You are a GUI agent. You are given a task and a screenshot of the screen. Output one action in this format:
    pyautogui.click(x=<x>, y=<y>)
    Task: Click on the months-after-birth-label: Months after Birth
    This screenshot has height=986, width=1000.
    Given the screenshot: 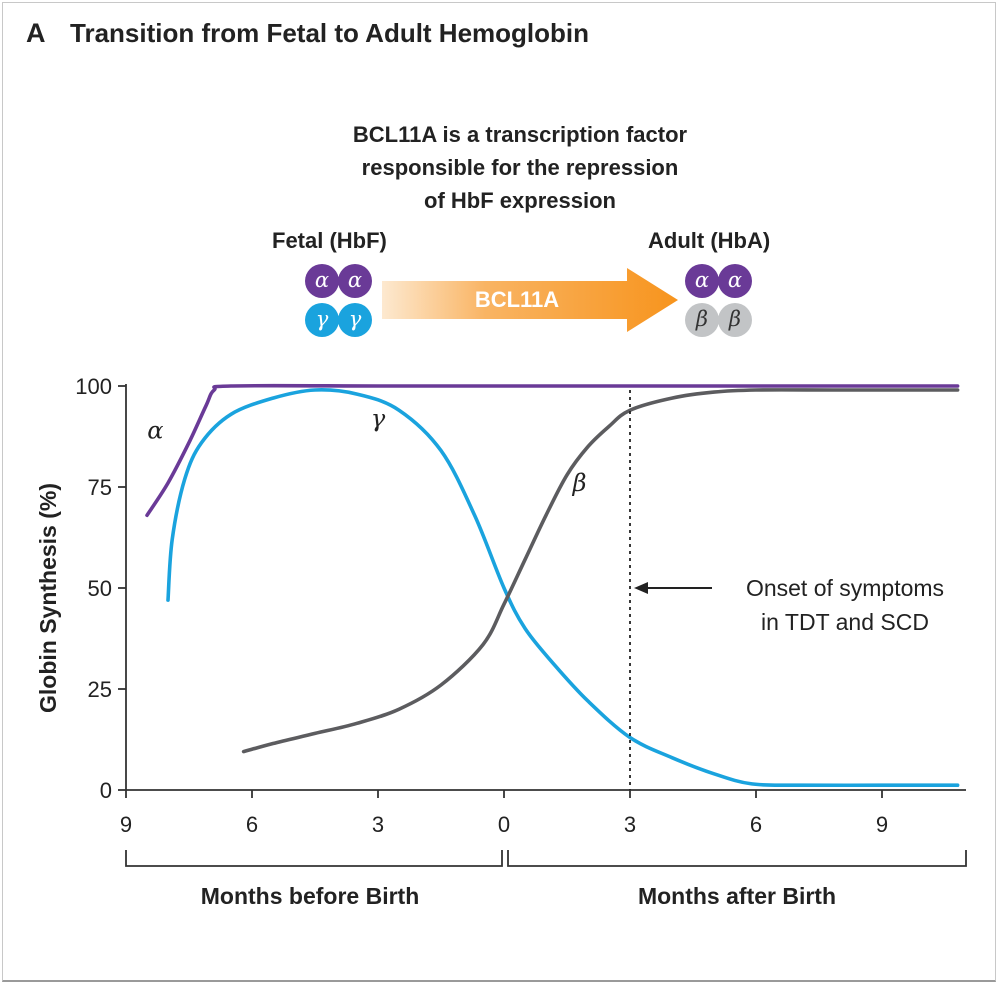 What is the action you would take?
    pyautogui.click(x=737, y=896)
    